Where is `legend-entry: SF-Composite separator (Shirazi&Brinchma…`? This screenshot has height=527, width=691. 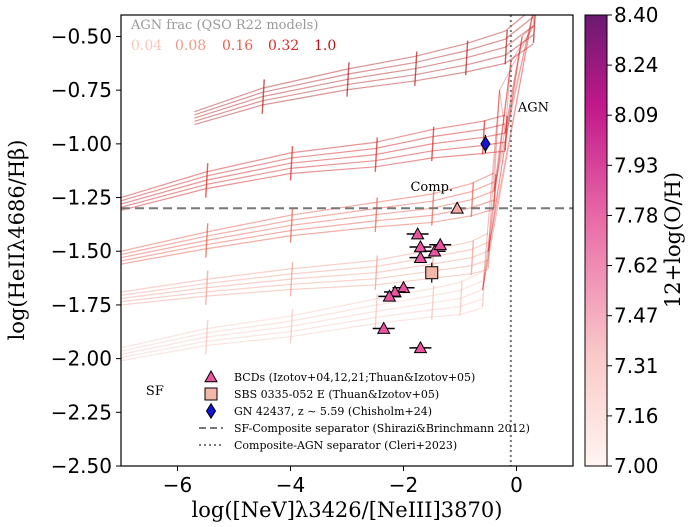 legend-entry: SF-Composite separator (Shirazi&Brinchma… is located at coordinates (382, 428).